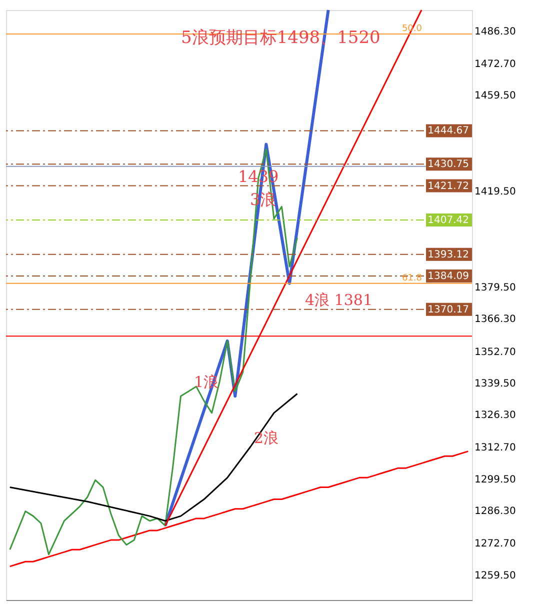 The image size is (537, 616). What do you see at coordinates (266, 438) in the screenshot?
I see `annotation: 2浪` at bounding box center [266, 438].